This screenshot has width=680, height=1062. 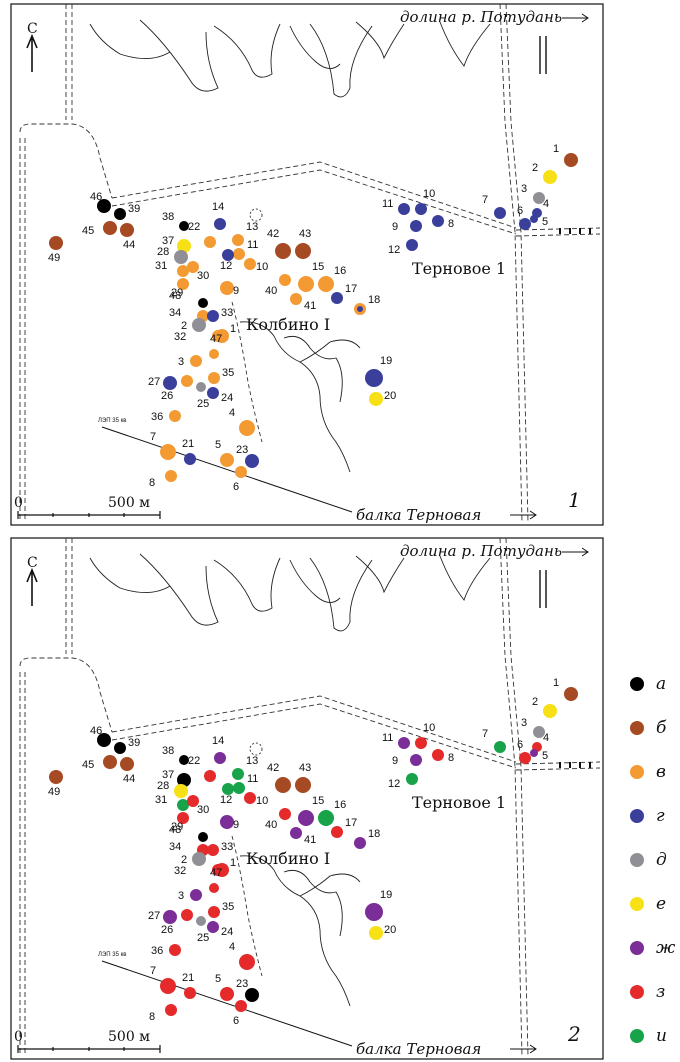 I want to click on find-point-label-36: 36, so click(x=157, y=417).